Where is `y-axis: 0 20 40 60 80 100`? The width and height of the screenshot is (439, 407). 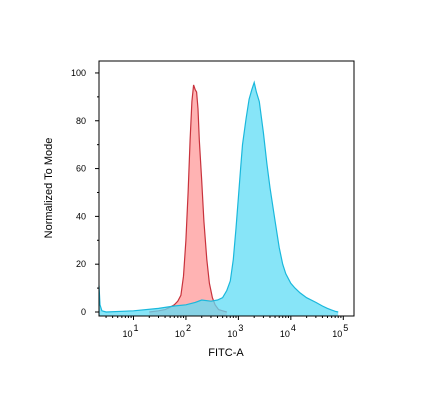 y-axis: 0 20 40 60 80 100 is located at coordinates (85, 192).